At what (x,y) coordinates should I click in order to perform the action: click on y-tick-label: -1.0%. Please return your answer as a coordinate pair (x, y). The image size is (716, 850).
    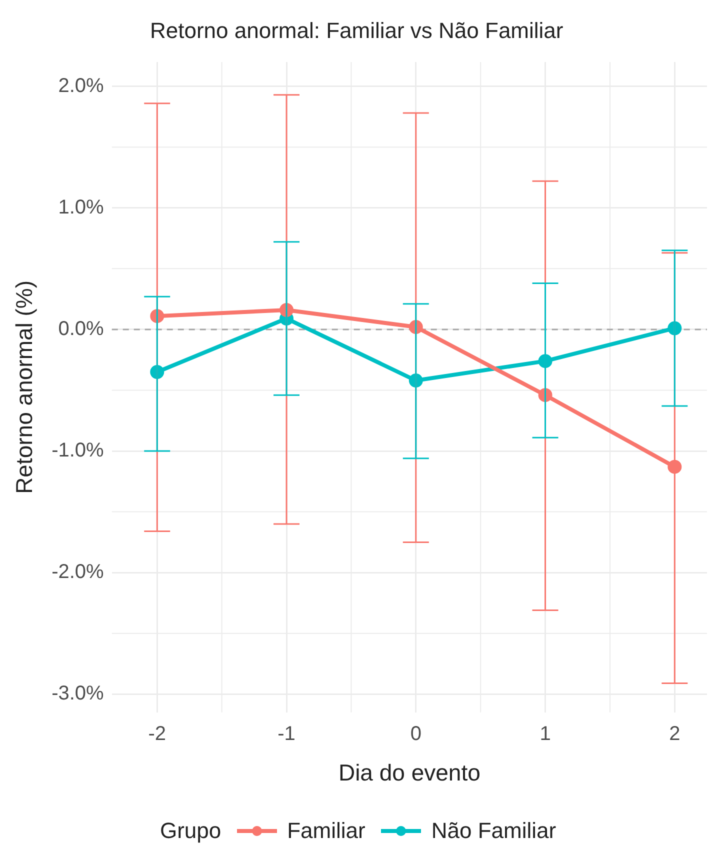
    Looking at the image, I should click on (78, 451).